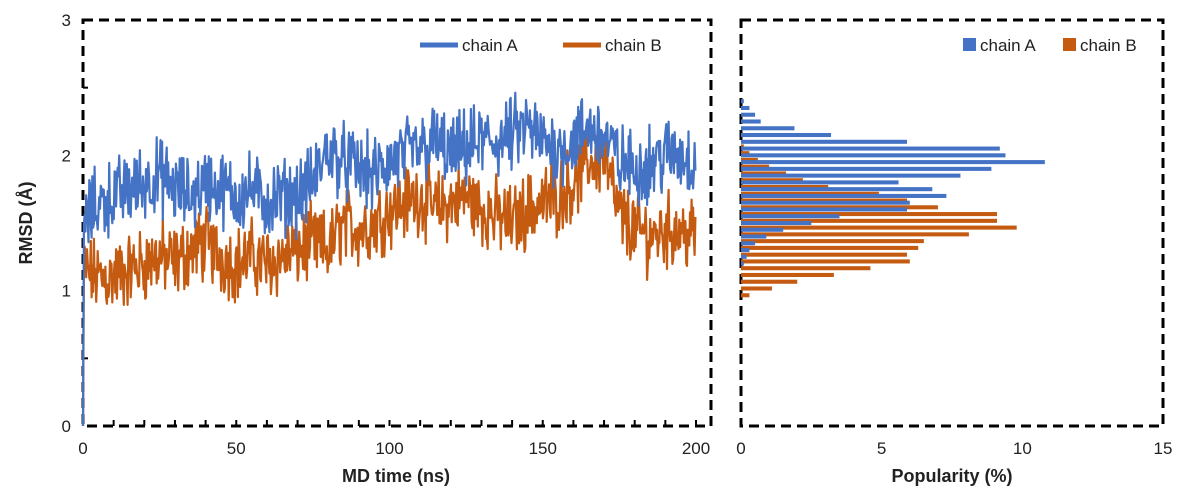  I want to click on histogram-tick-labels: 0 5 10 15, so click(954, 448).